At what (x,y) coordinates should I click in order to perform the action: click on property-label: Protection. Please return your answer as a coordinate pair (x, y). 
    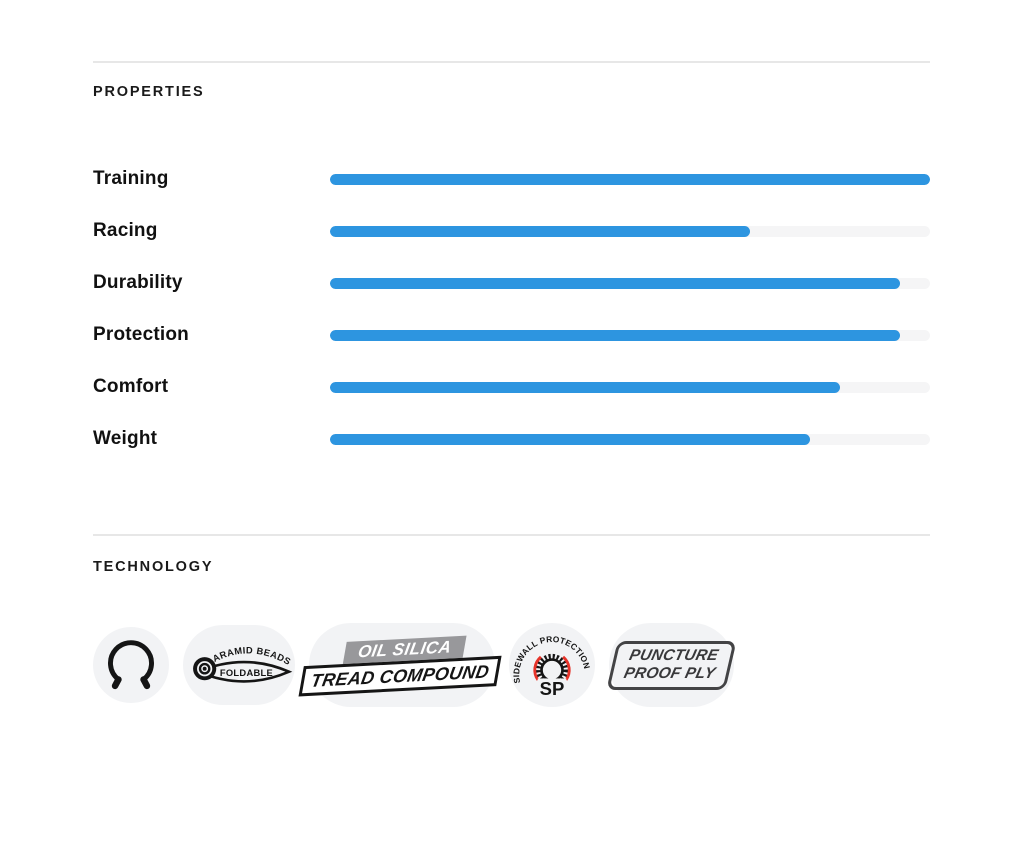
    Looking at the image, I should click on (141, 334).